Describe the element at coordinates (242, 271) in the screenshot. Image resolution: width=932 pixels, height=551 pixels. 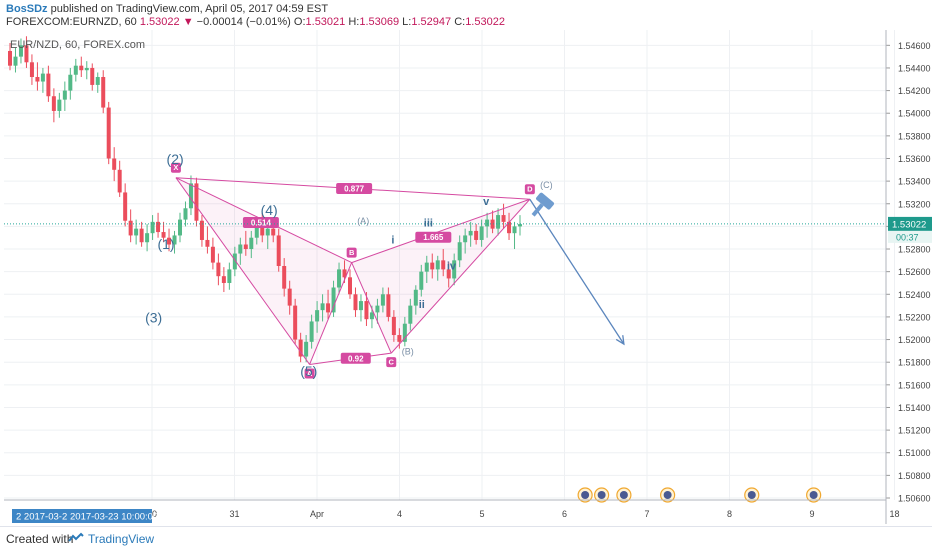
I see `pattern-leg-xa` at that location.